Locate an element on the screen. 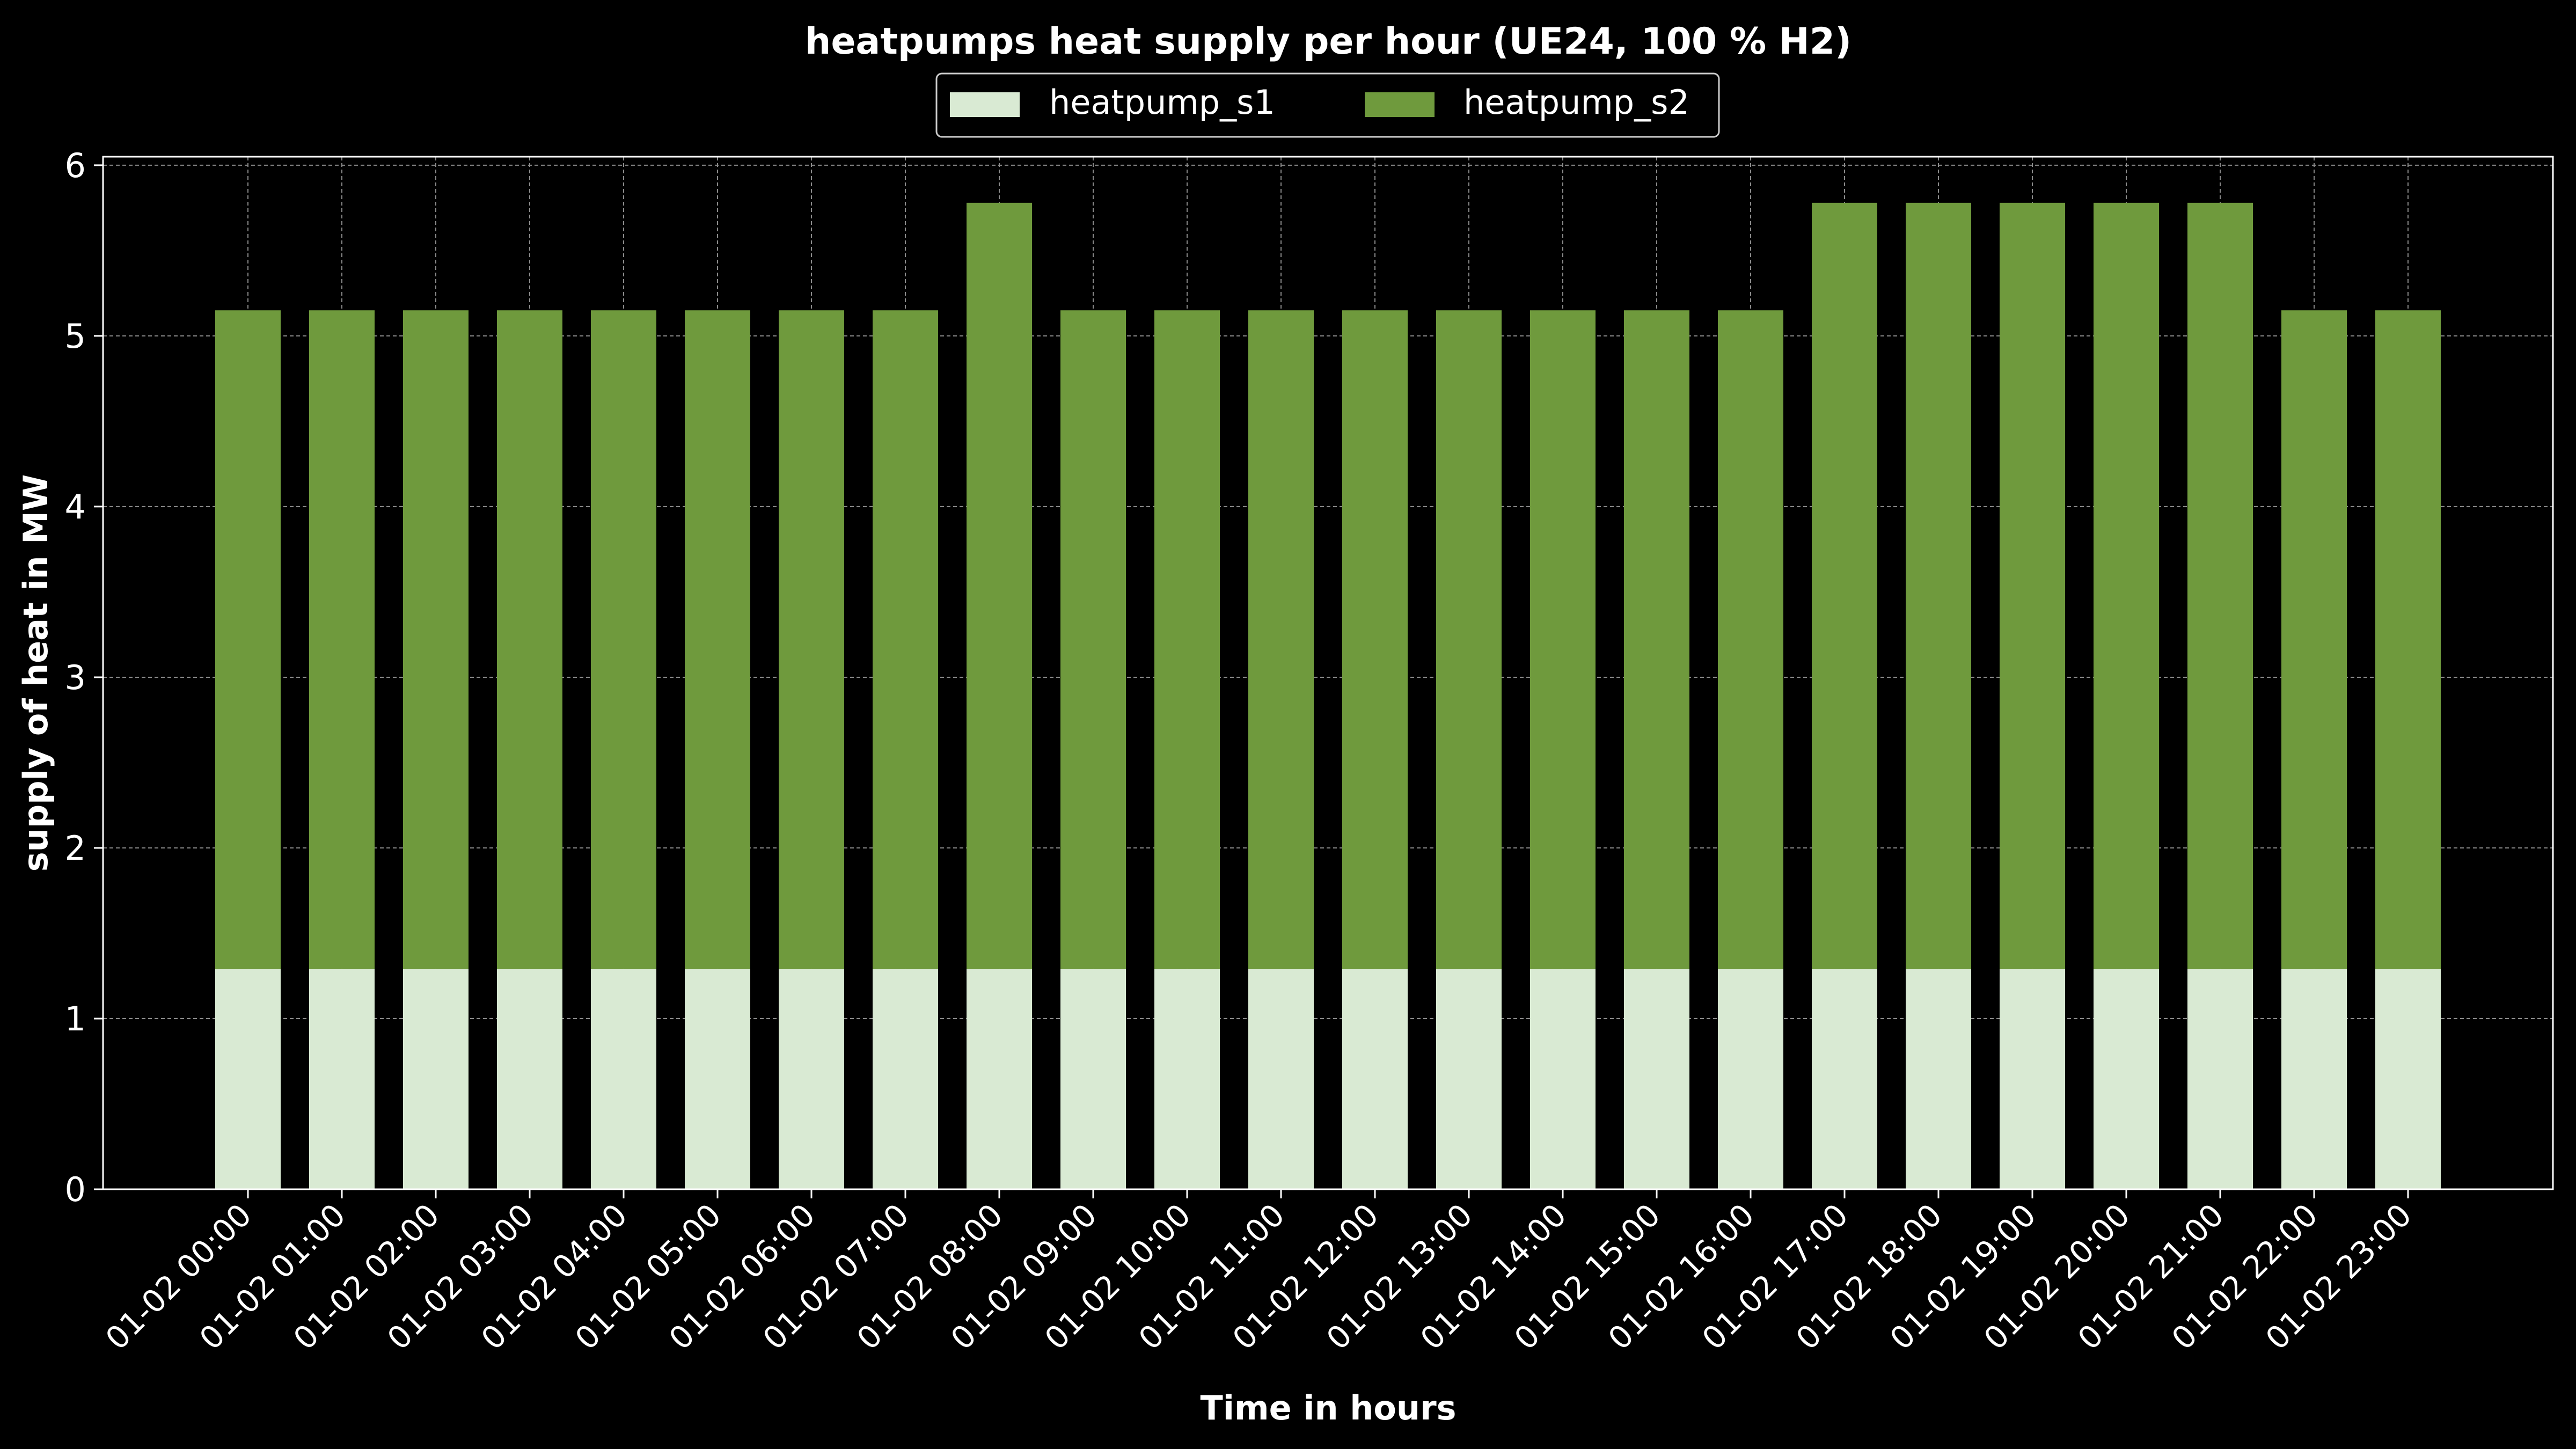 The height and width of the screenshot is (1449, 2576). legend-swatch-heatpump-s2 is located at coordinates (1400, 104).